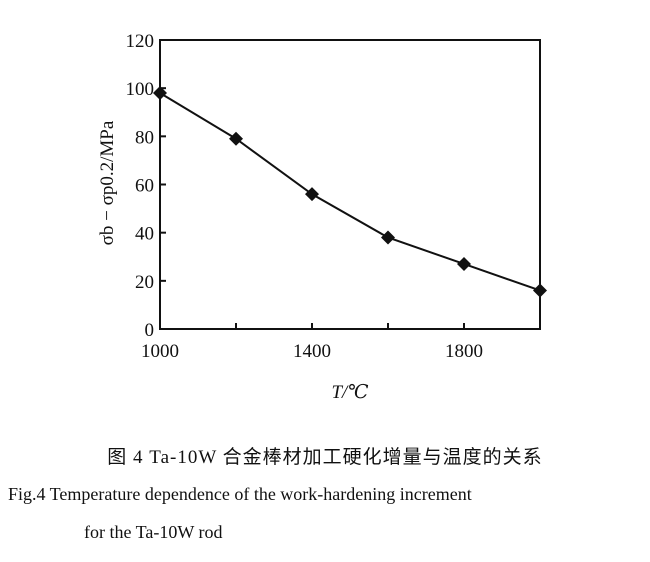 This screenshot has width=650, height=562. Describe the element at coordinates (312, 351) in the screenshot. I see `x-tick-label: 1400` at that location.